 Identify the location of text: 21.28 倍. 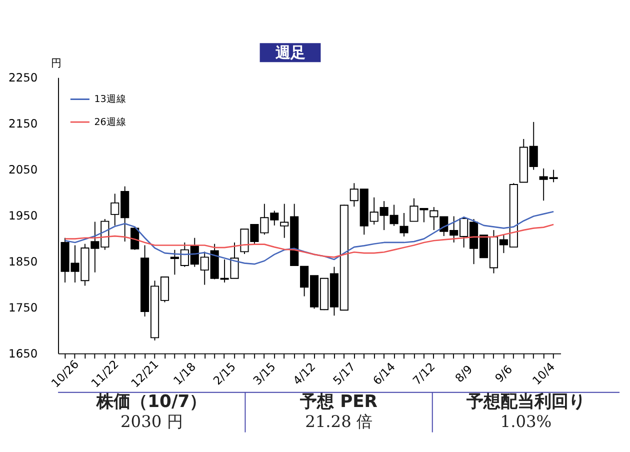
(338, 422).